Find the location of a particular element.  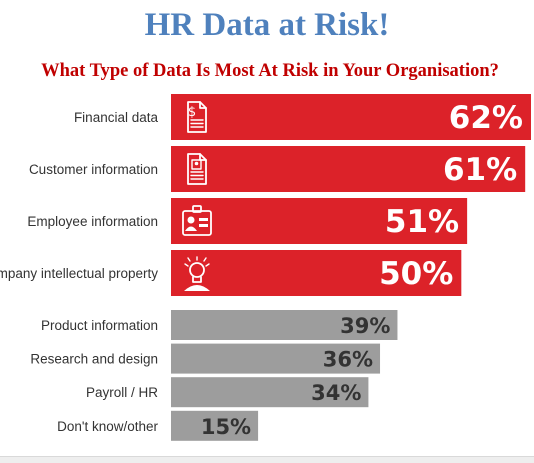

value-label: 34% is located at coordinates (336, 393).